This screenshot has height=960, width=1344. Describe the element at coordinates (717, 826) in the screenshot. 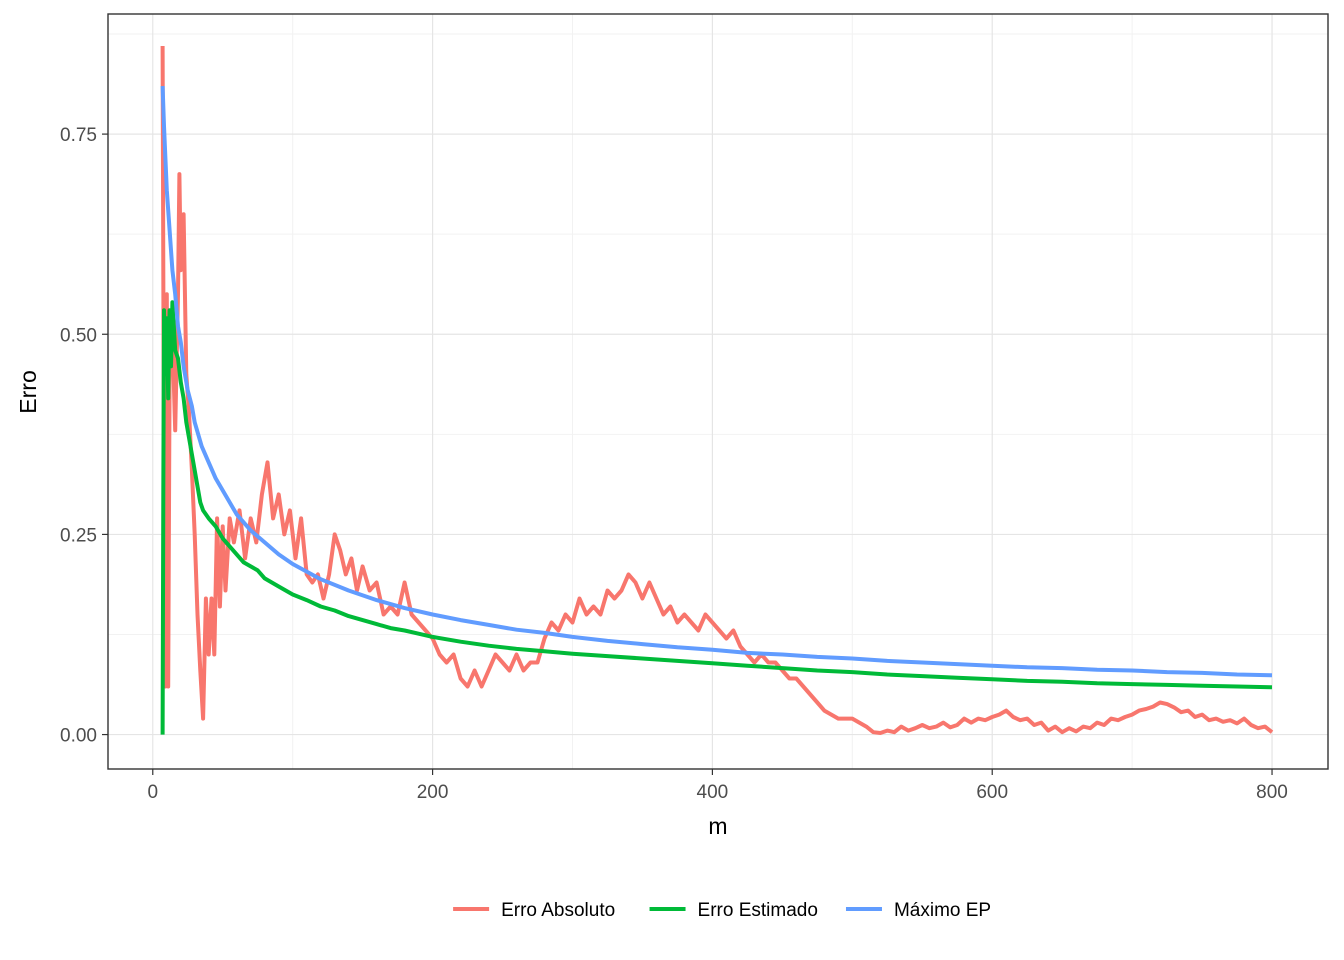

I see `x-axis-title: m` at that location.